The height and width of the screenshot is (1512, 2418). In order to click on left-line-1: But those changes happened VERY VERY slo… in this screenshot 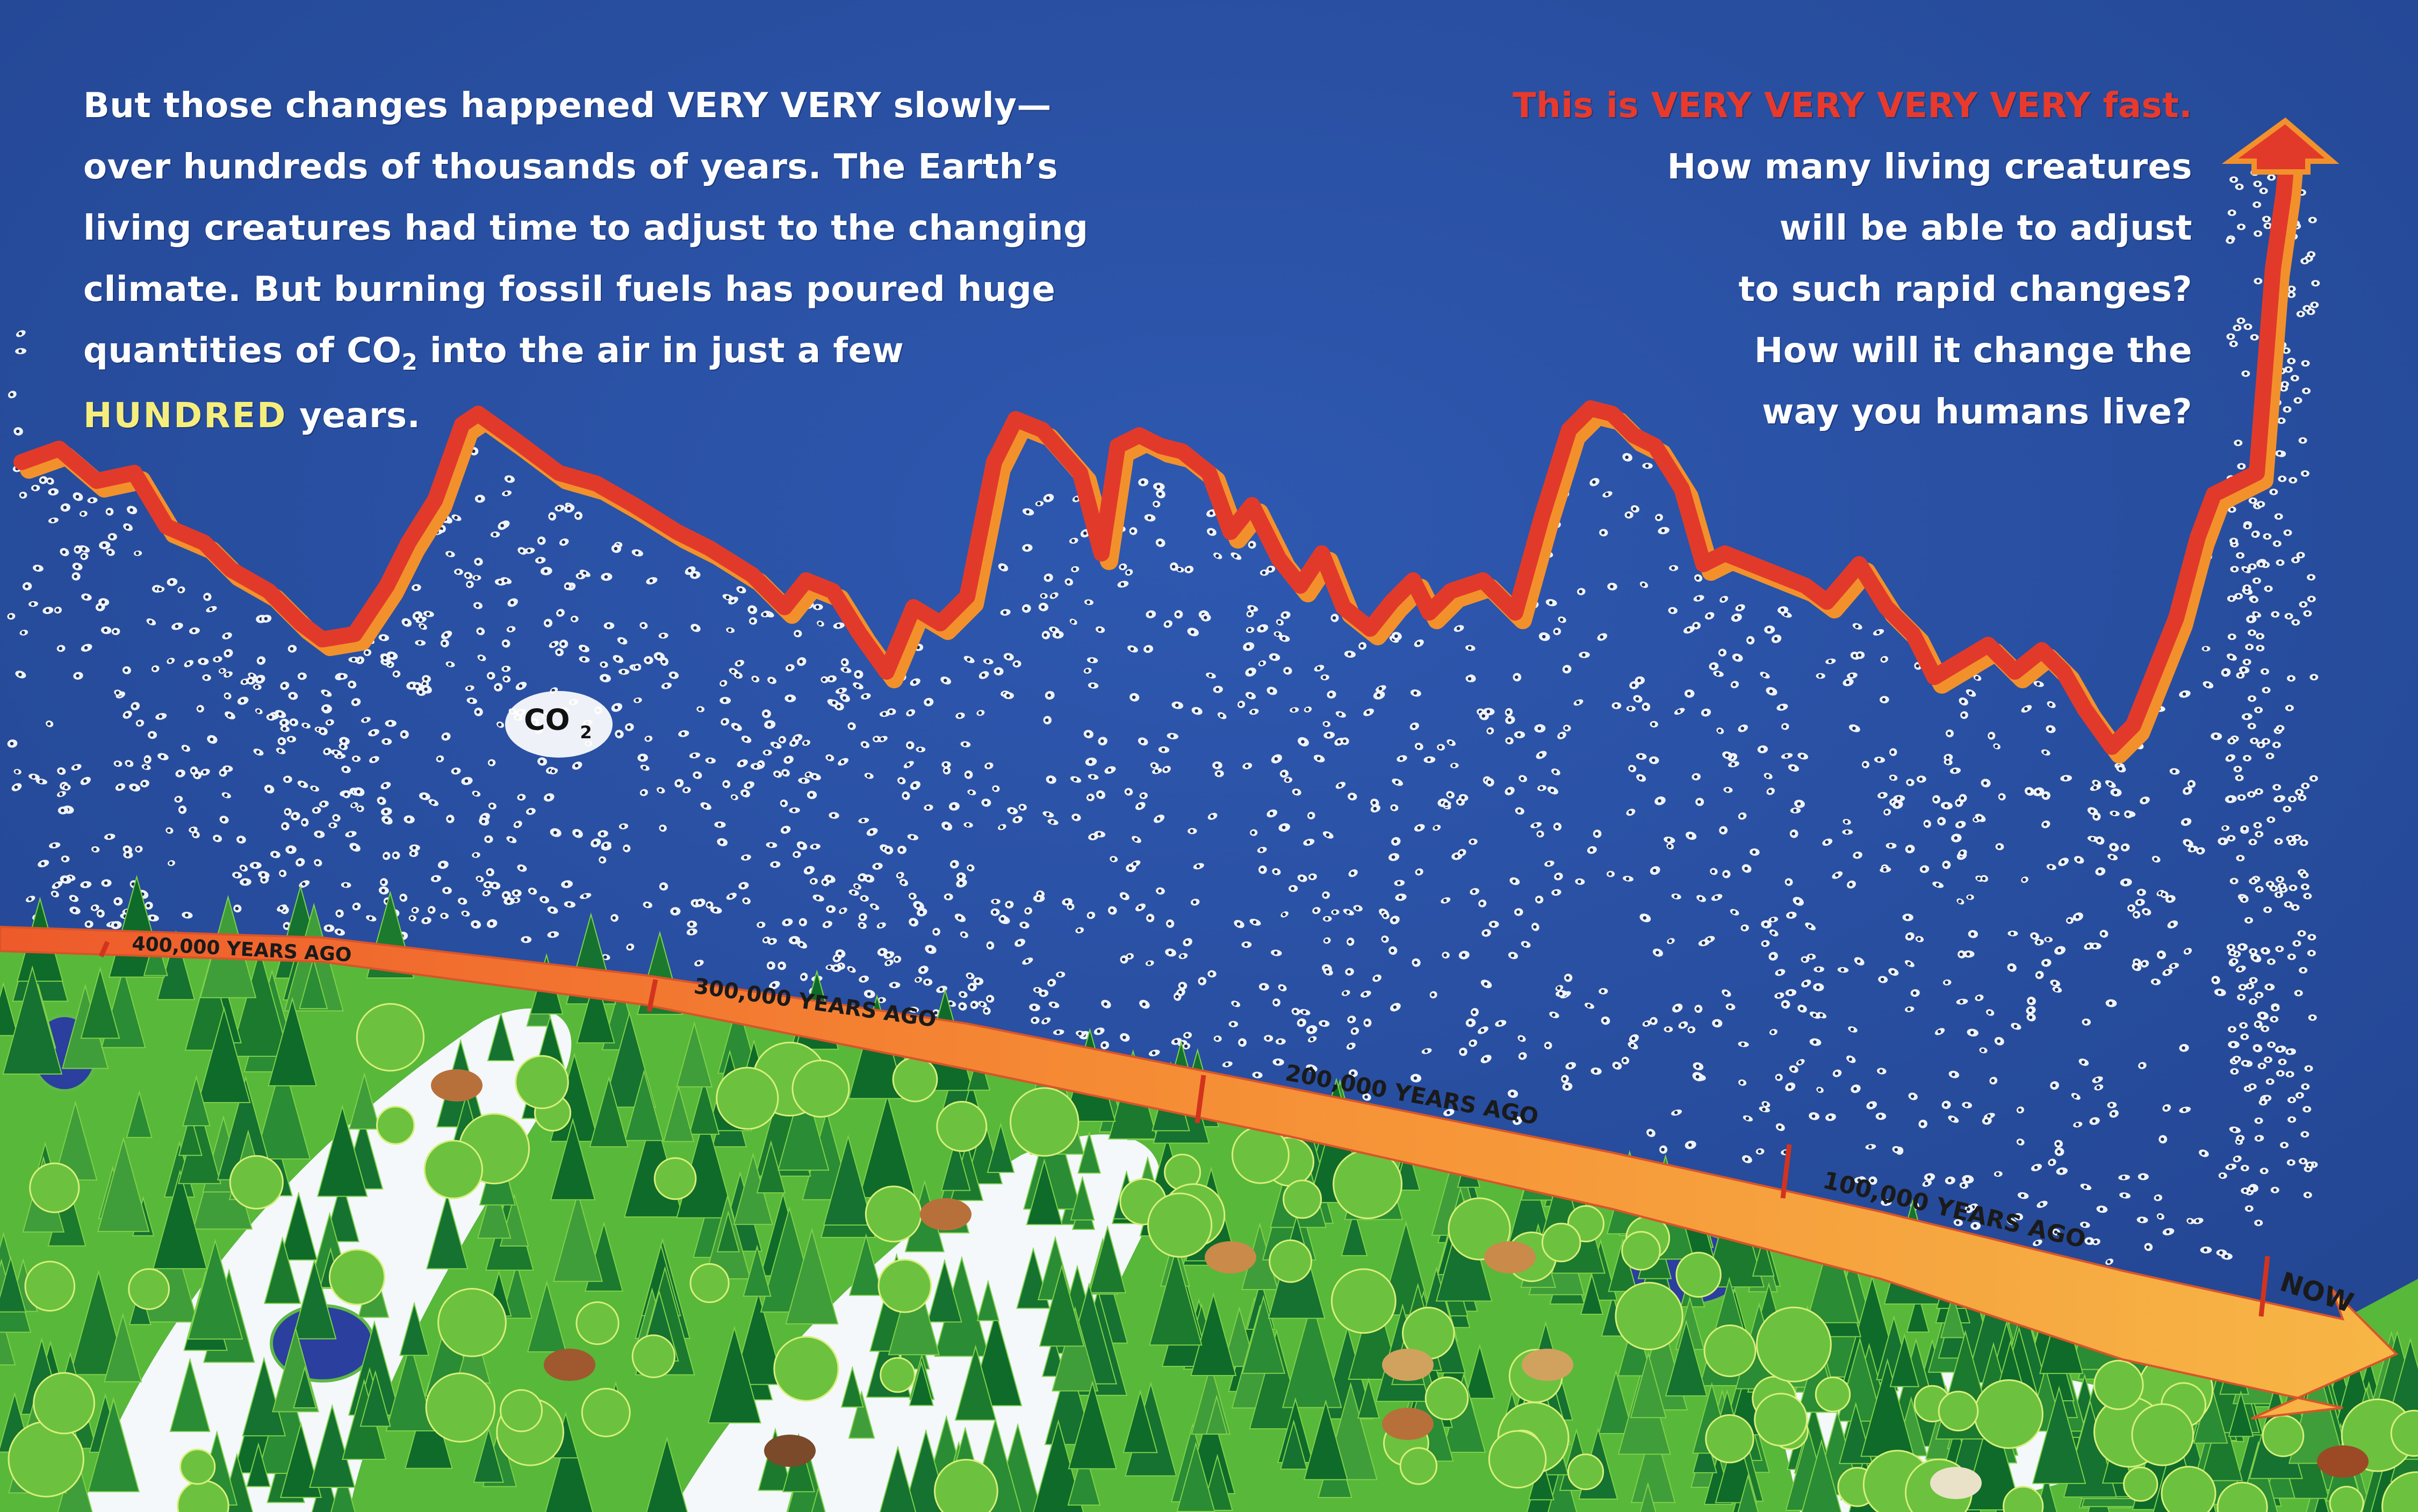, I will do `click(567, 106)`.